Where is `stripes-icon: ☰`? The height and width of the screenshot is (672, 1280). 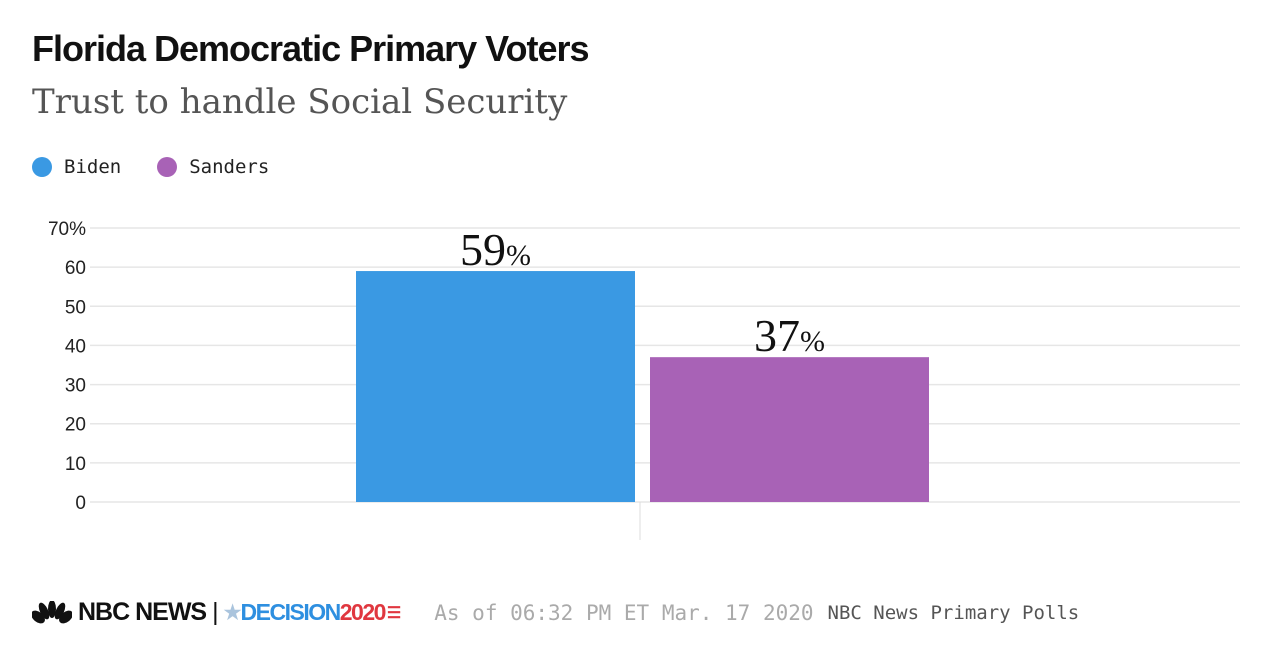
stripes-icon: ☰ is located at coordinates (393, 613).